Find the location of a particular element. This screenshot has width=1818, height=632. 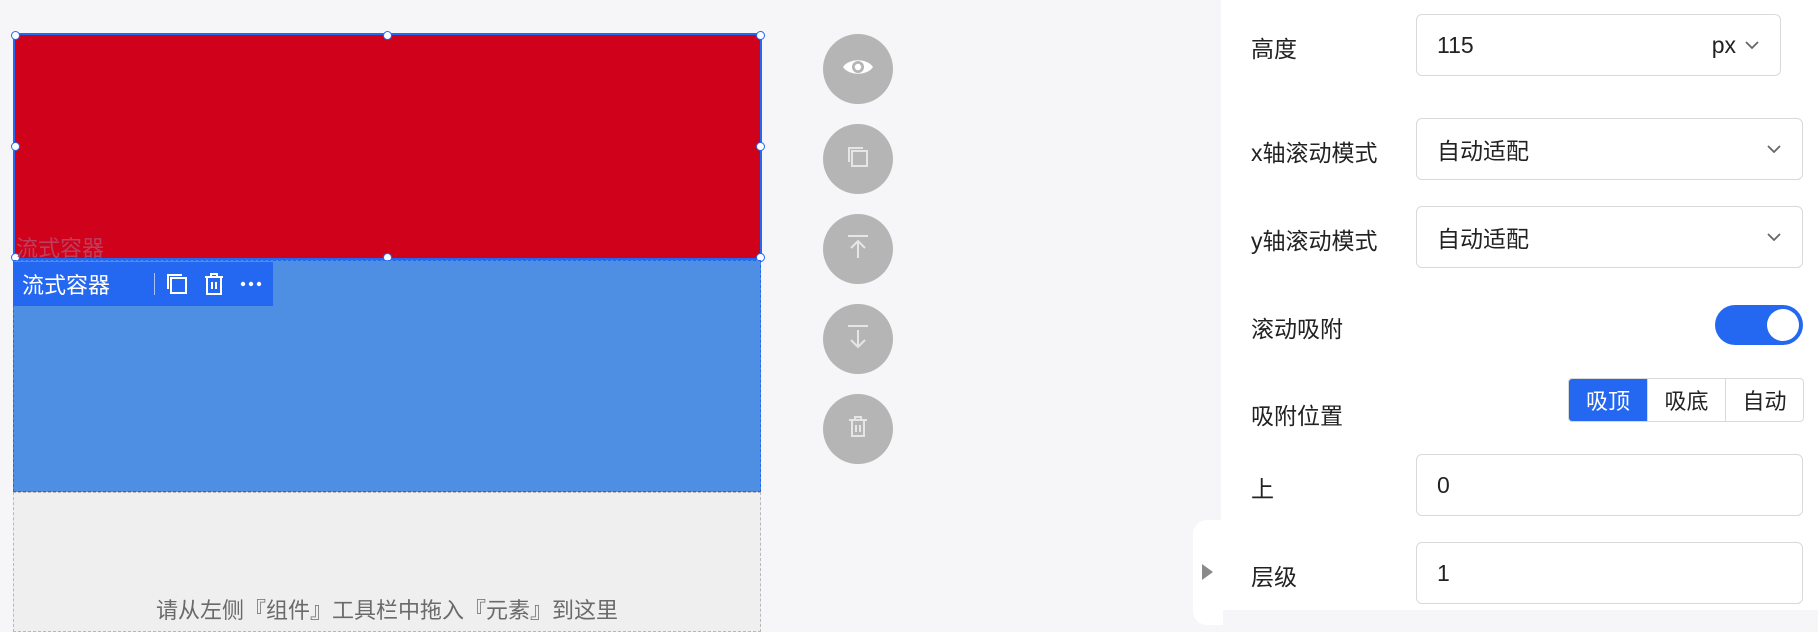

z-index-value: 1 is located at coordinates (1443, 572).